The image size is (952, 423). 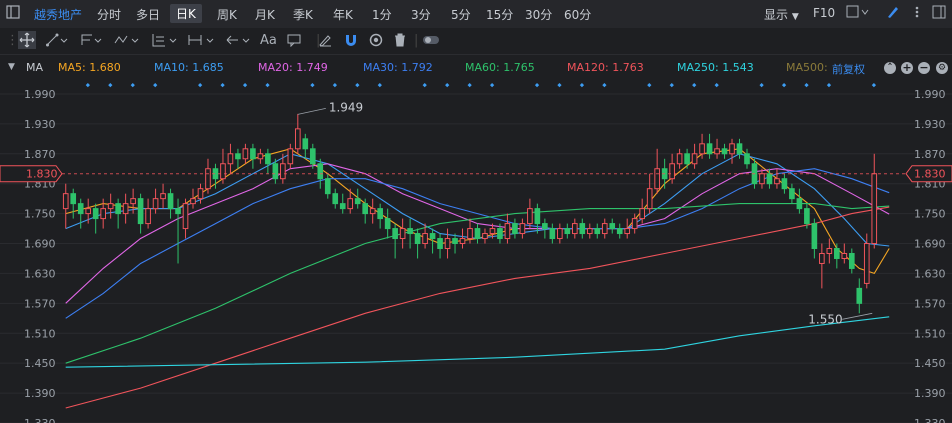 I want to click on range-icon, so click(x=202, y=42).